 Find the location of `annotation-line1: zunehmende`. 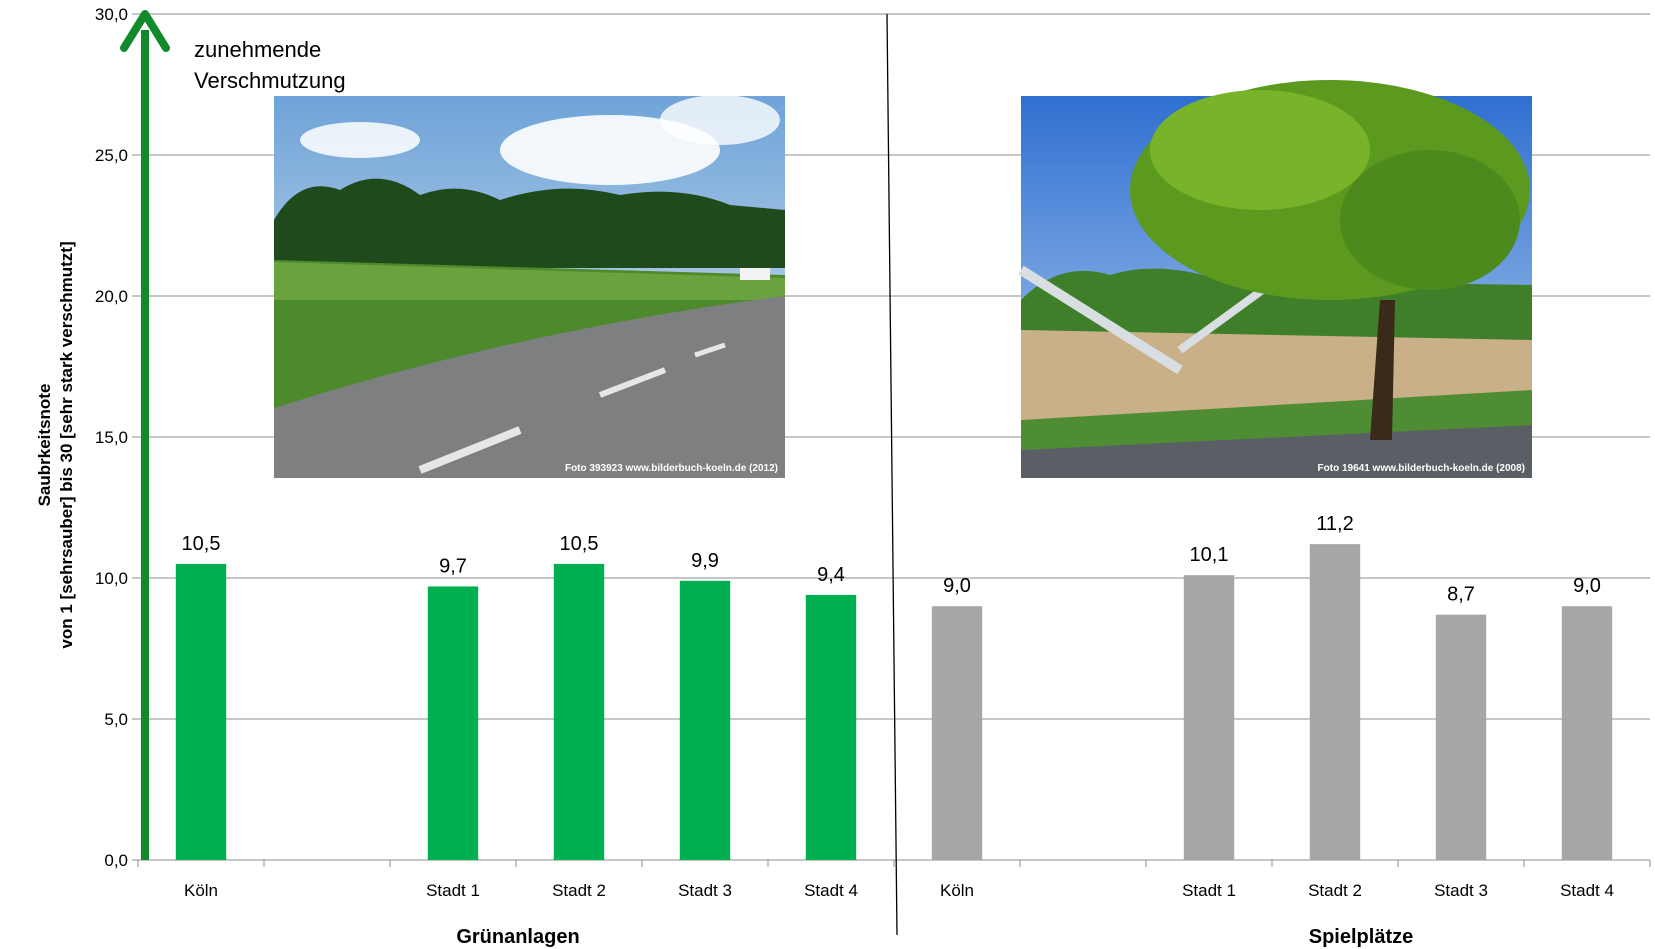

annotation-line1: zunehmende is located at coordinates (257, 49).